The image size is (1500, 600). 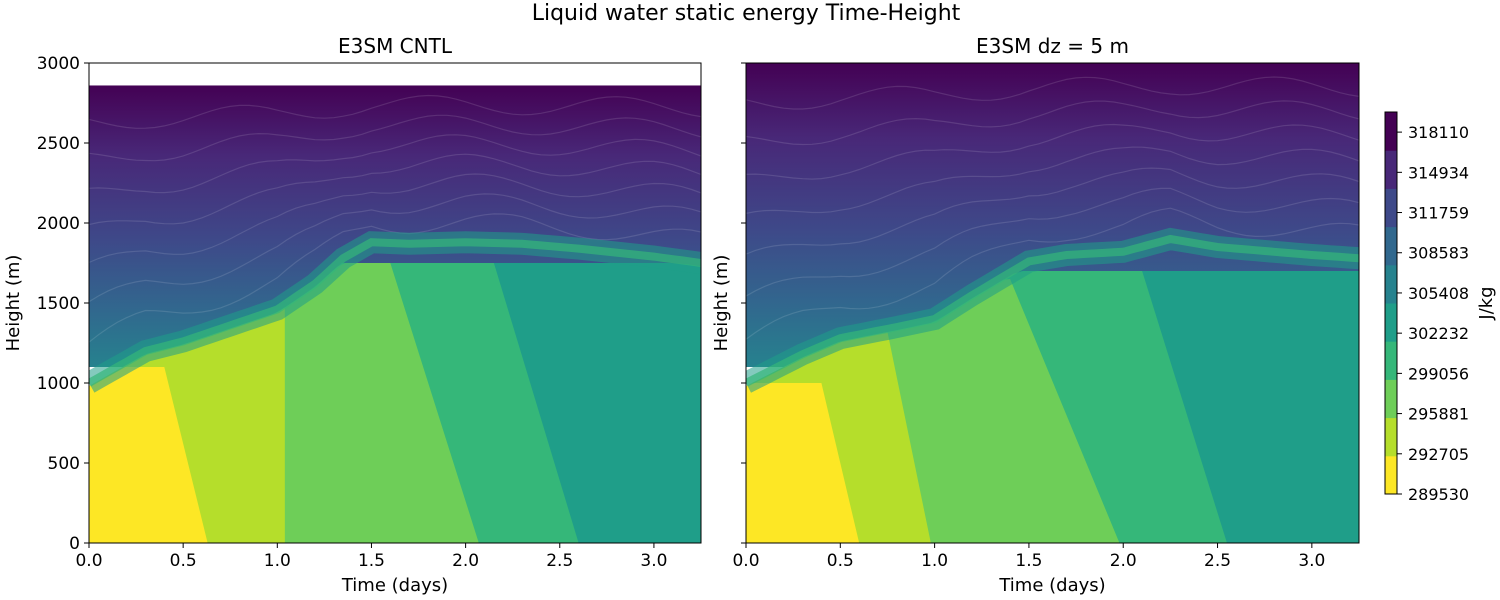 What do you see at coordinates (58, 224) in the screenshot?
I see `y-tick-label: 2000` at bounding box center [58, 224].